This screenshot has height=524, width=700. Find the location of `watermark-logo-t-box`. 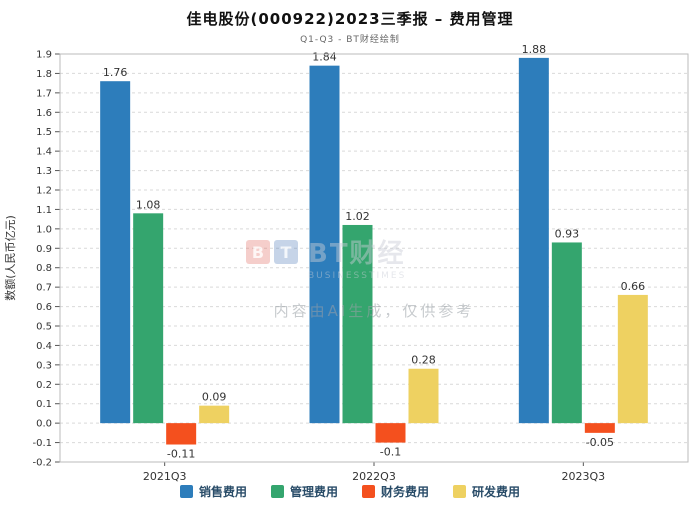

watermark-logo-t-box is located at coordinates (286, 252).